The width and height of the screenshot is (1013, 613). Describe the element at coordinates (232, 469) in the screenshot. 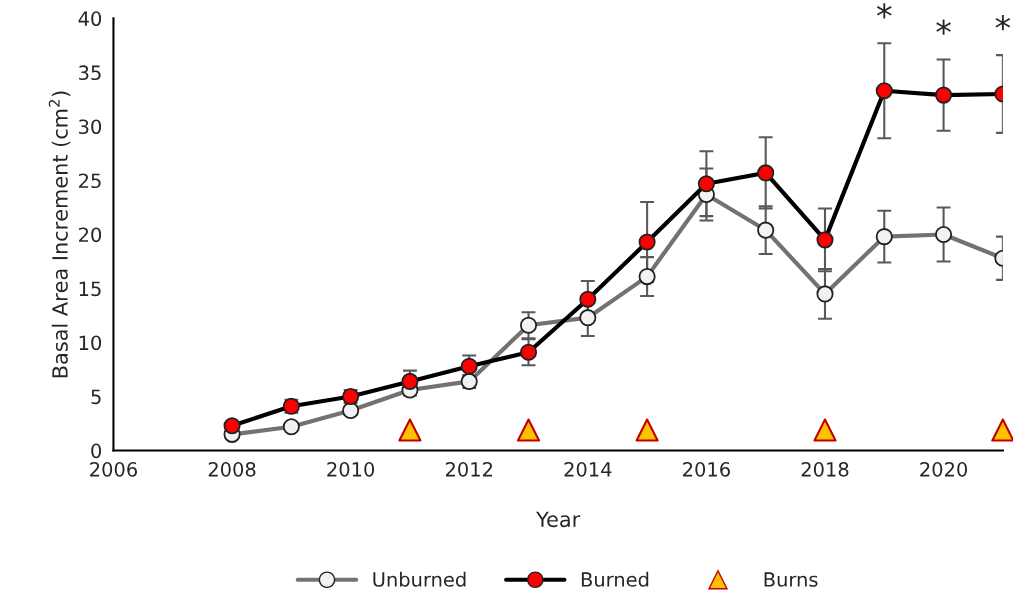

I see `x-tick-label: 2008` at that location.